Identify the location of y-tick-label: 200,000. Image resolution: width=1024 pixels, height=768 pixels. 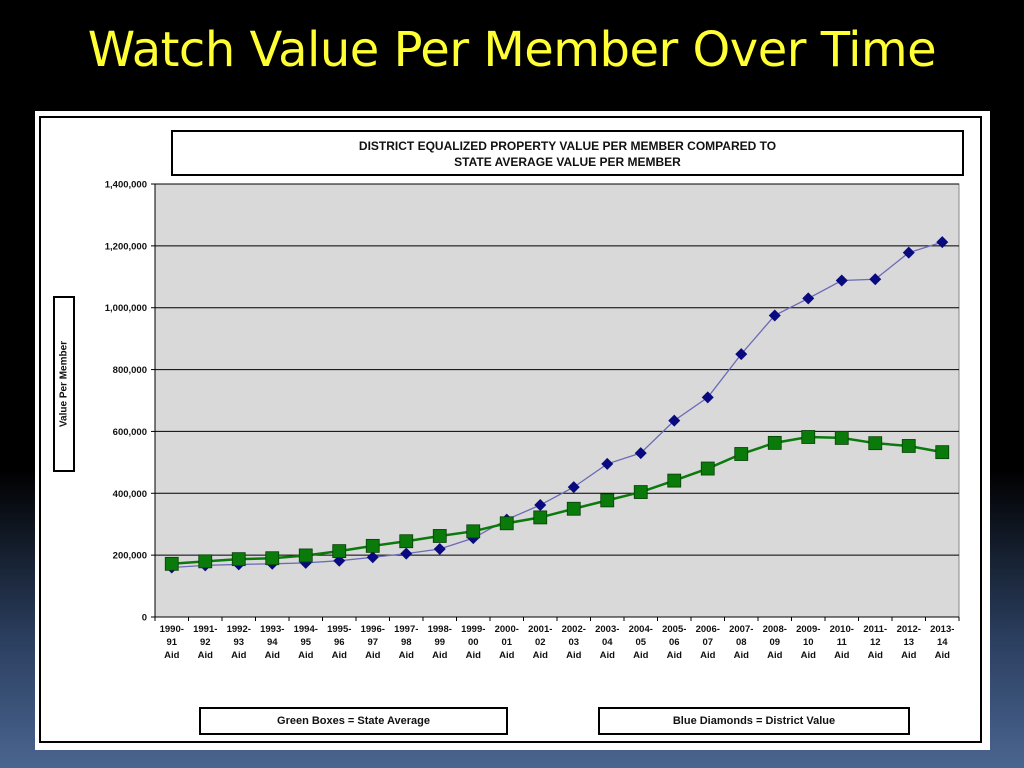
(130, 556).